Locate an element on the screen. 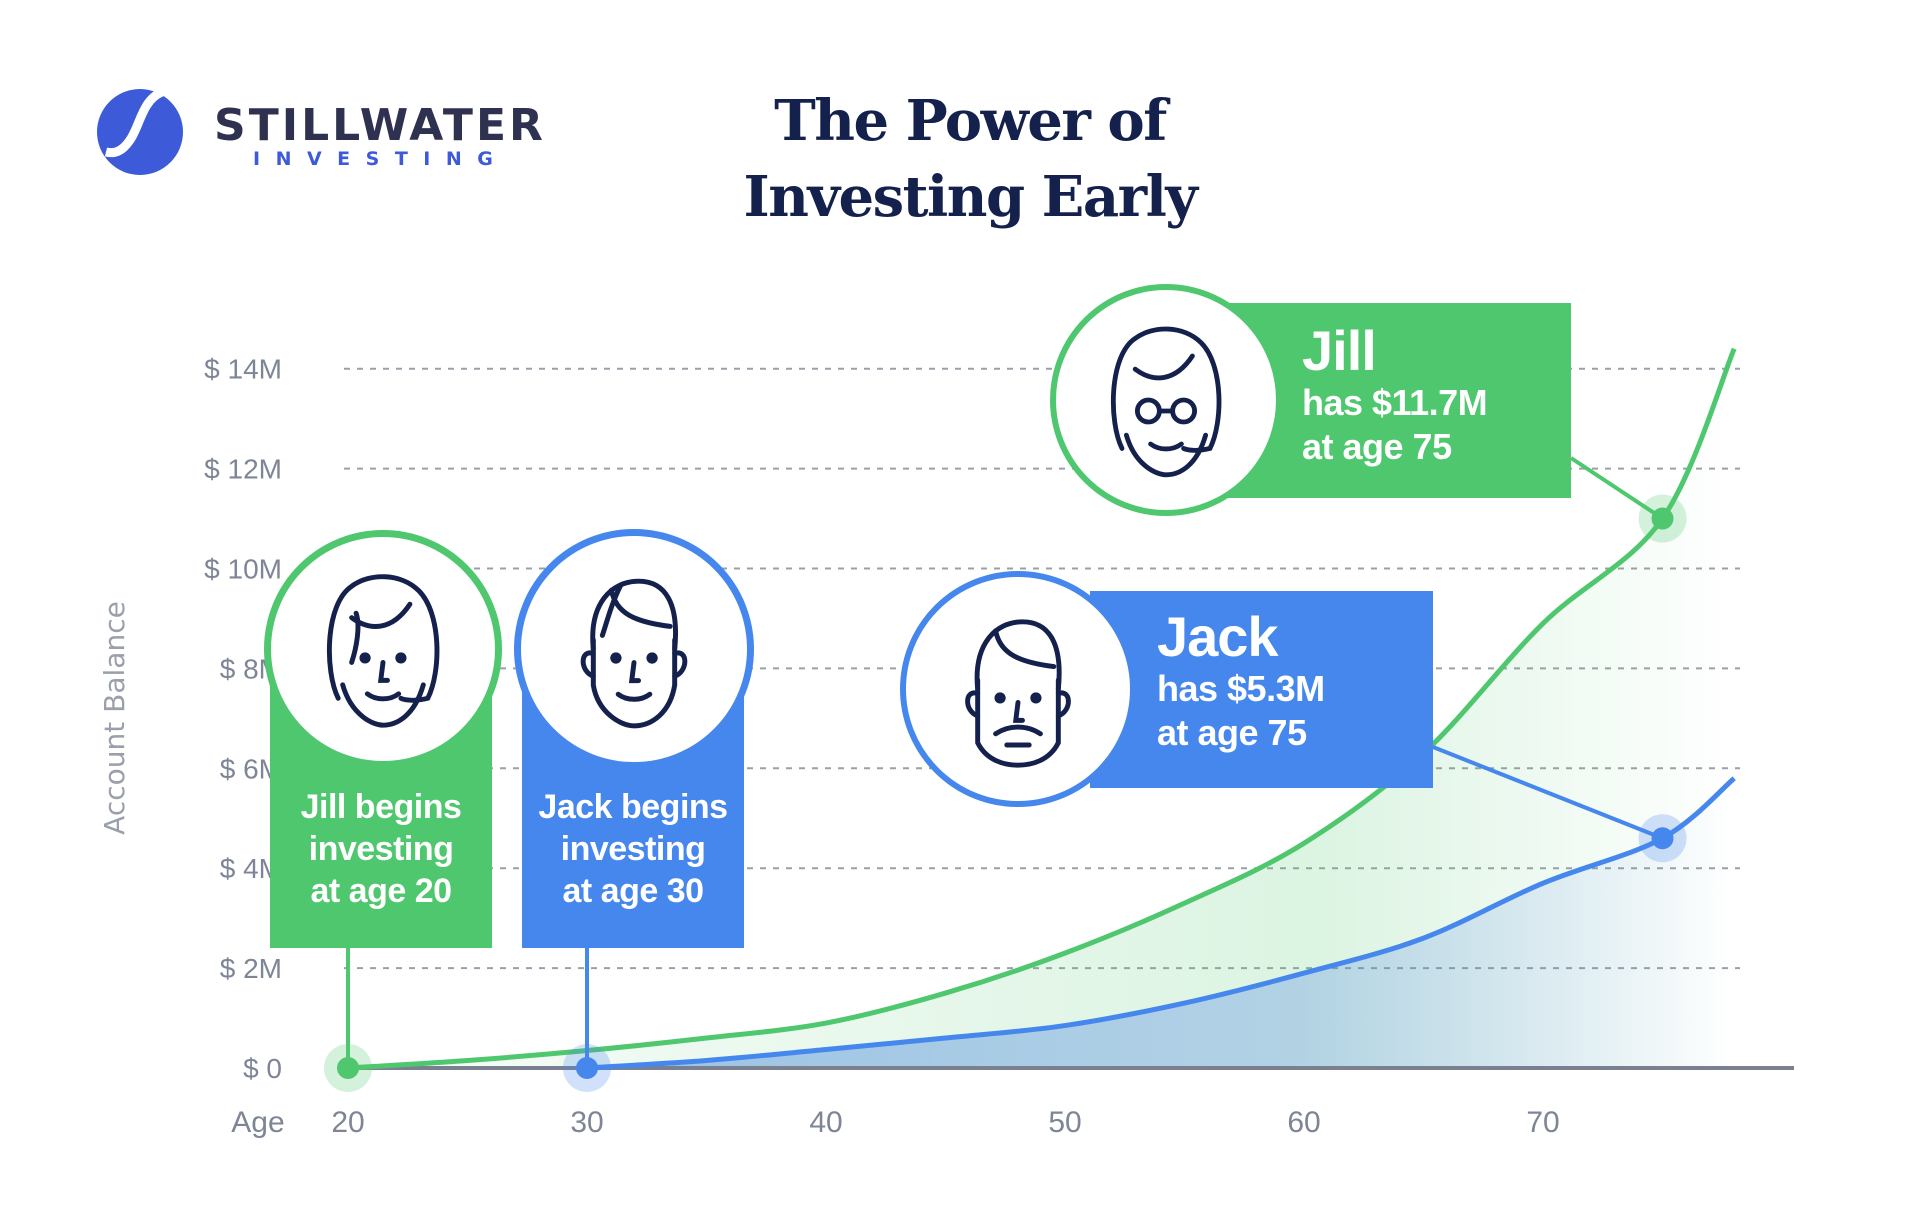  jill-end-name: Jill is located at coordinates (1339, 350).